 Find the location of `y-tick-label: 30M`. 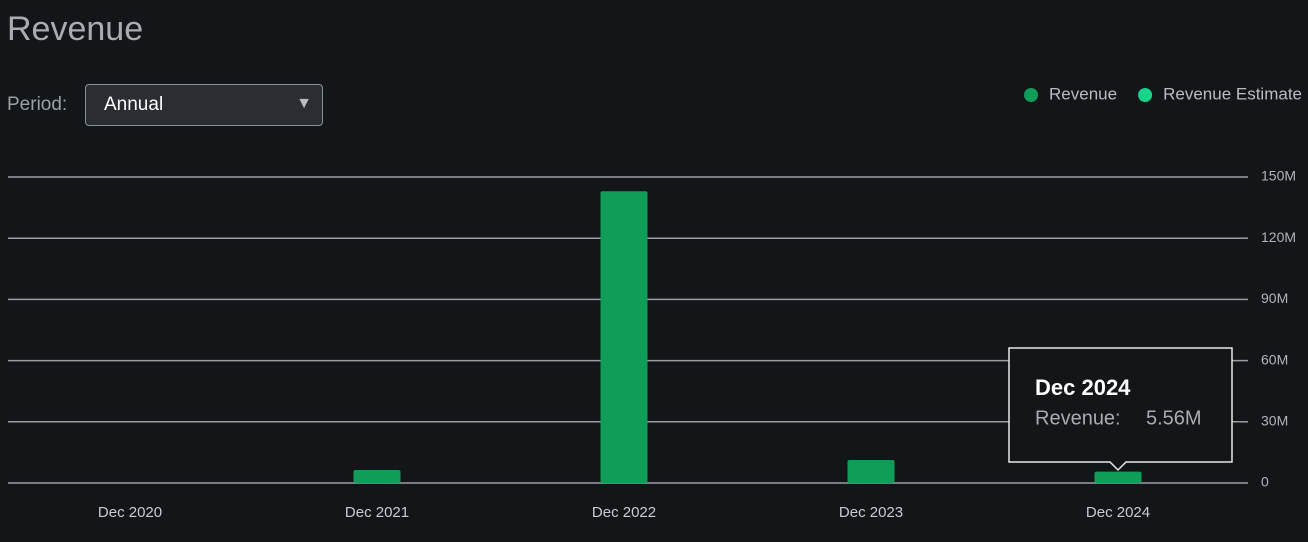

y-tick-label: 30M is located at coordinates (1274, 421).